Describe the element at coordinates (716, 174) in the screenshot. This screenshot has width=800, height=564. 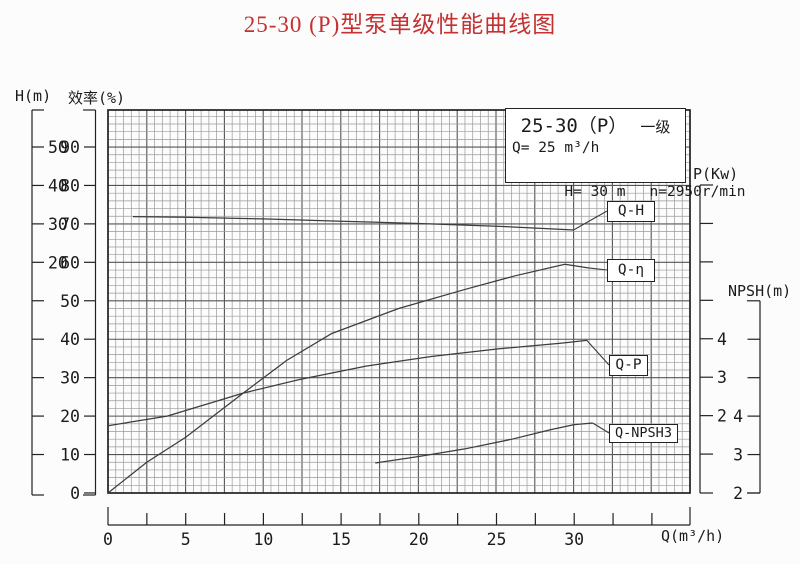
I see `power-axis-label: P(Kw)` at that location.